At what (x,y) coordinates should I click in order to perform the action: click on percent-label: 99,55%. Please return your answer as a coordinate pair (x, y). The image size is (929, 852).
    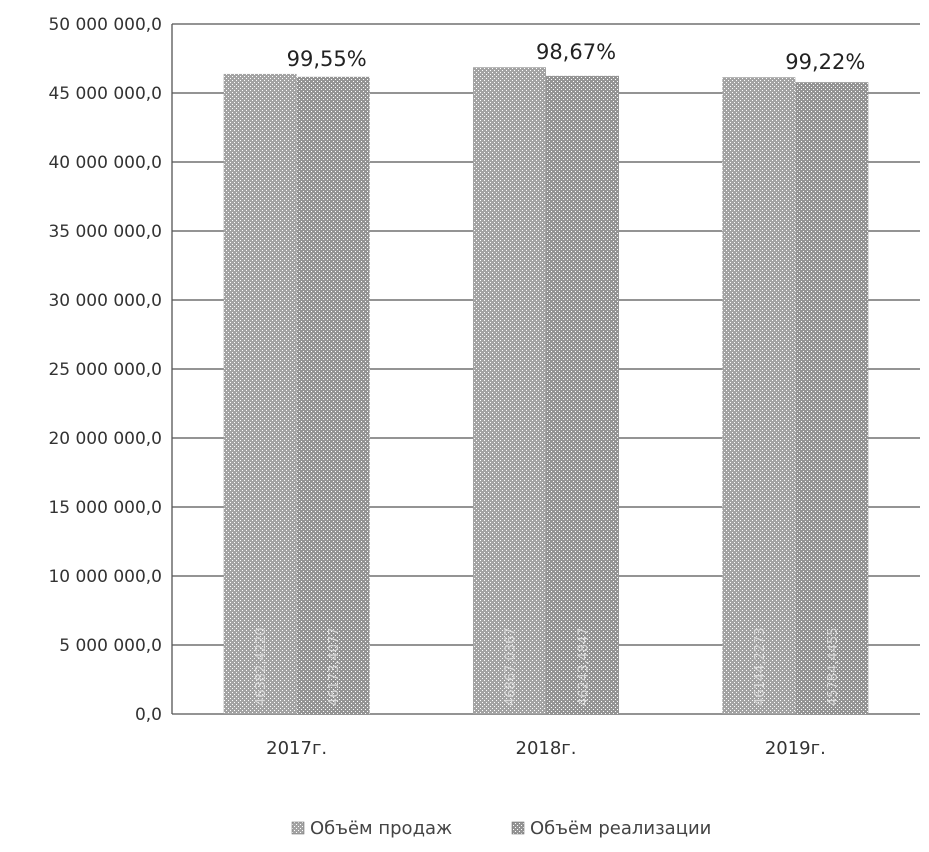
    Looking at the image, I should click on (327, 59).